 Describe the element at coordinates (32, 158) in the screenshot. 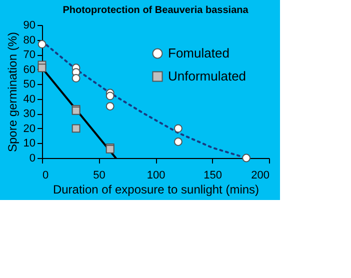

I see `y-tick-label: 0` at that location.